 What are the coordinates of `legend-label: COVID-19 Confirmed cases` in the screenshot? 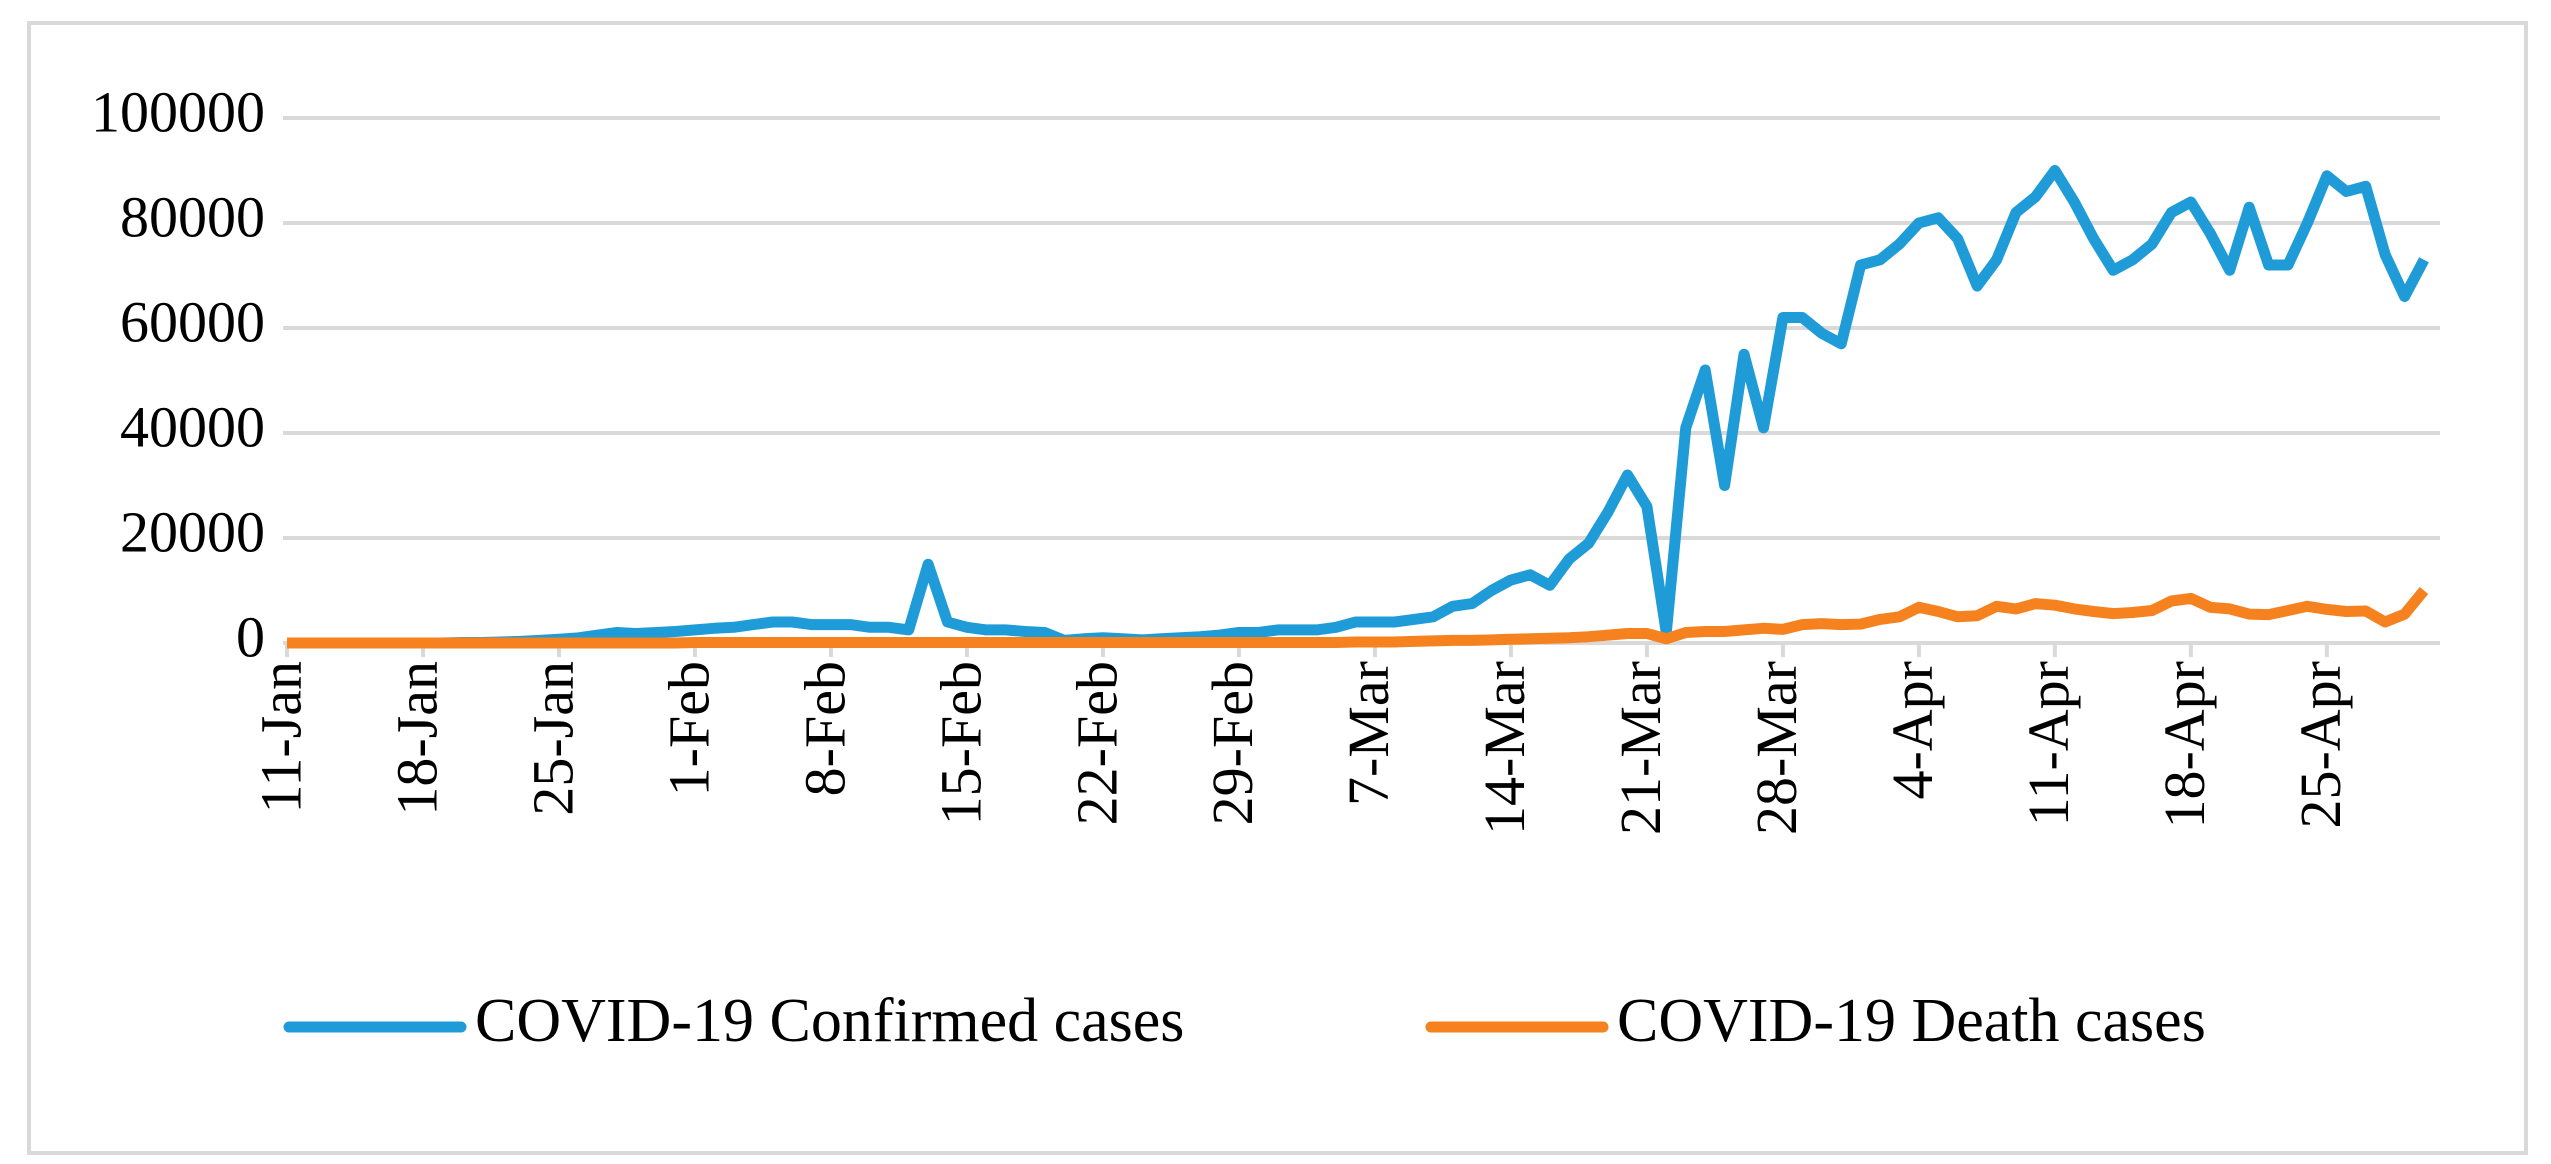 It's located at (829, 1021).